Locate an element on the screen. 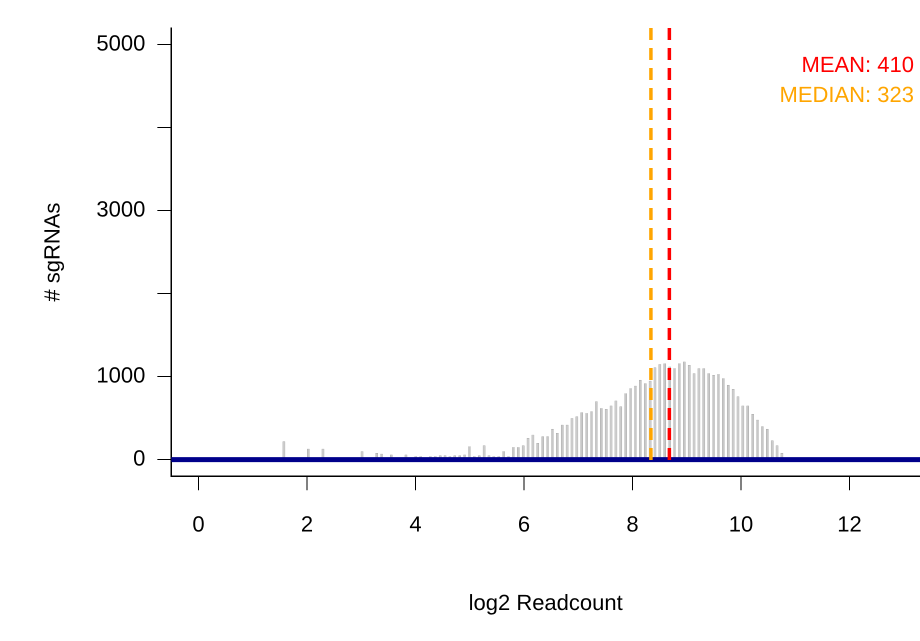 Image resolution: width=920 pixels, height=641 pixels. annotation: MEAN: 410 is located at coordinates (858, 65).